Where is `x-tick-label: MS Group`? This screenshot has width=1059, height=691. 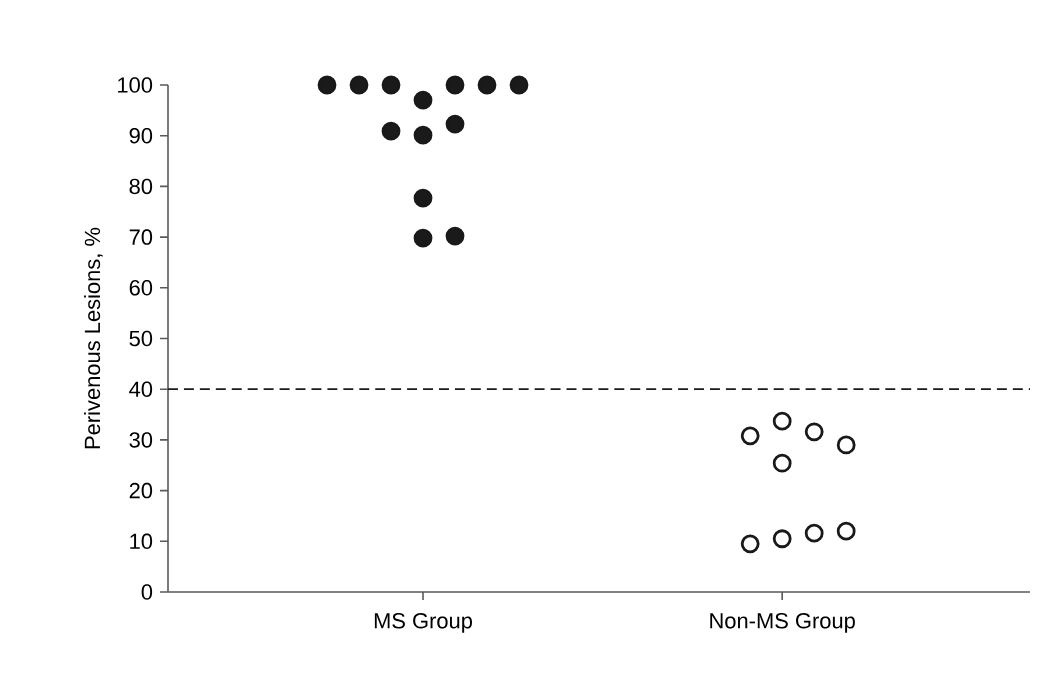
x-tick-label: MS Group is located at coordinates (423, 623).